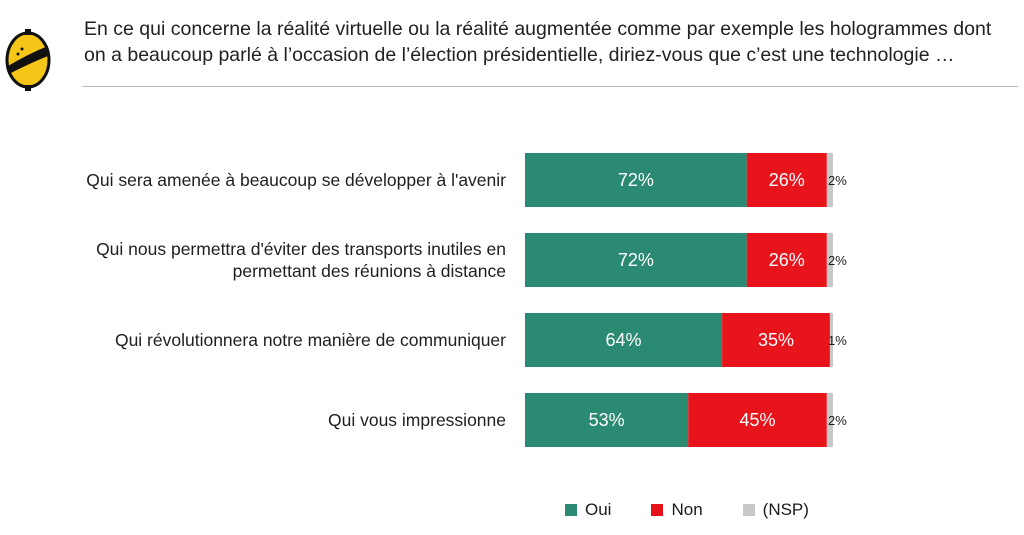 The height and width of the screenshot is (535, 1024). I want to click on legend-swatch-nsp, so click(748, 510).